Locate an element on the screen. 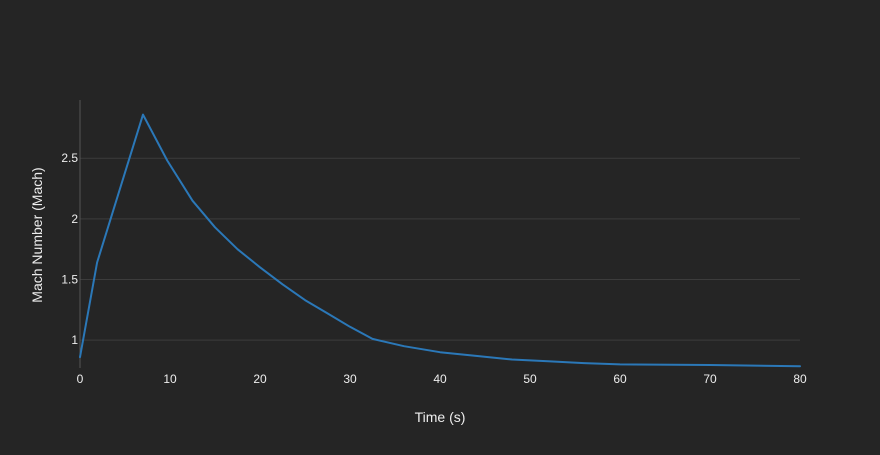  x-axis-title: Time (s) is located at coordinates (440, 417).